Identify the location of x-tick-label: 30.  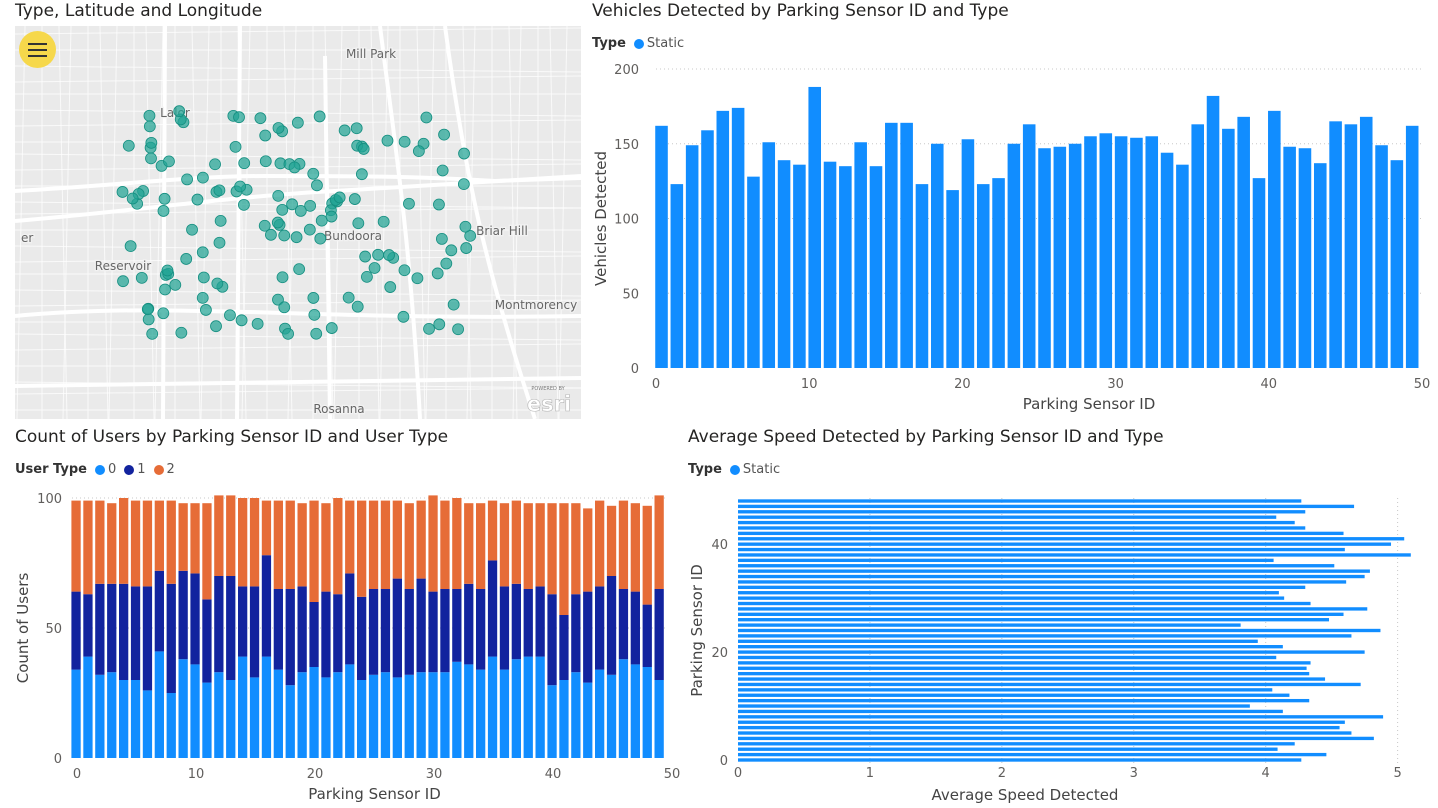
(434, 774).